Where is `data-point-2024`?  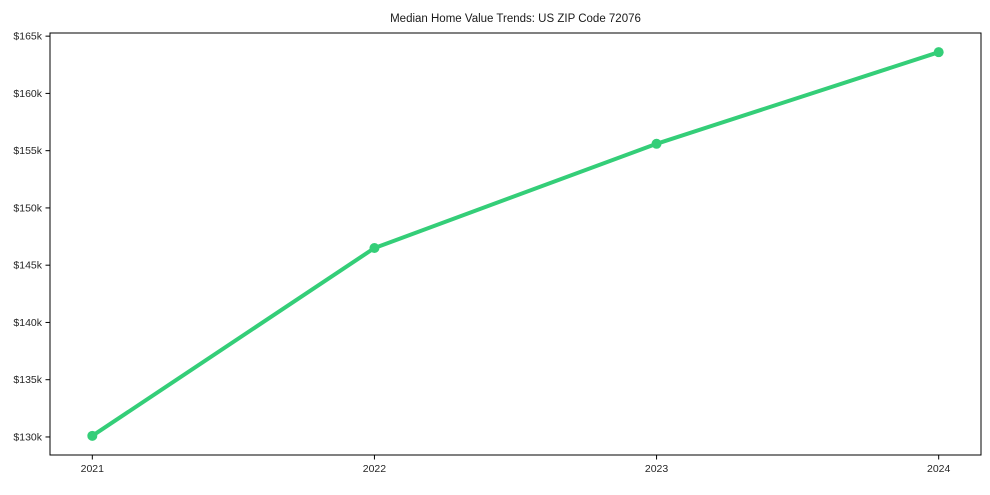
data-point-2024 is located at coordinates (938, 52).